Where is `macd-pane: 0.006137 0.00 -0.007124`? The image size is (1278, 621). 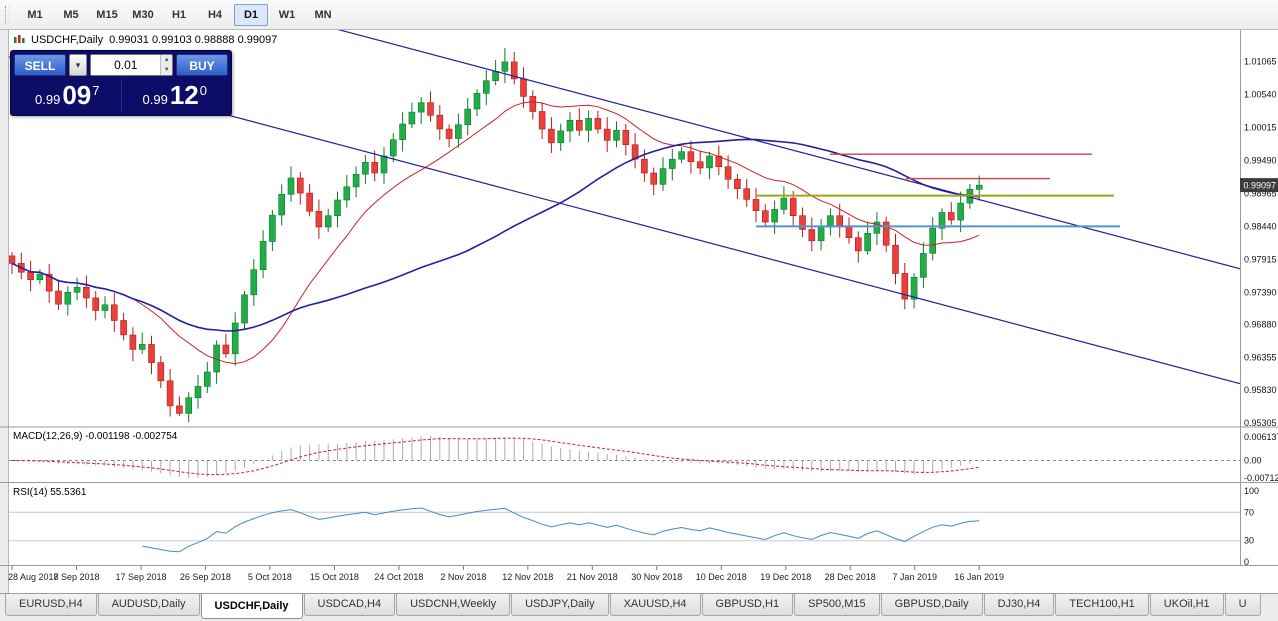
macd-pane: 0.006137 0.00 -0.007124 is located at coordinates (643, 457).